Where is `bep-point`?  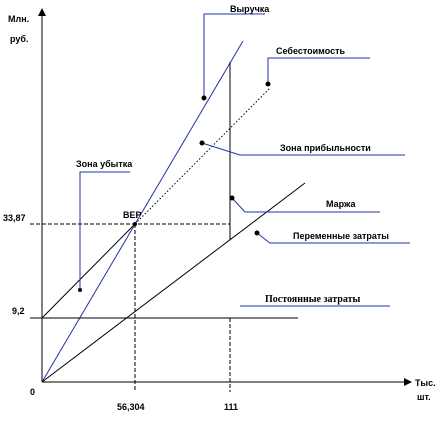 bep-point is located at coordinates (135, 224).